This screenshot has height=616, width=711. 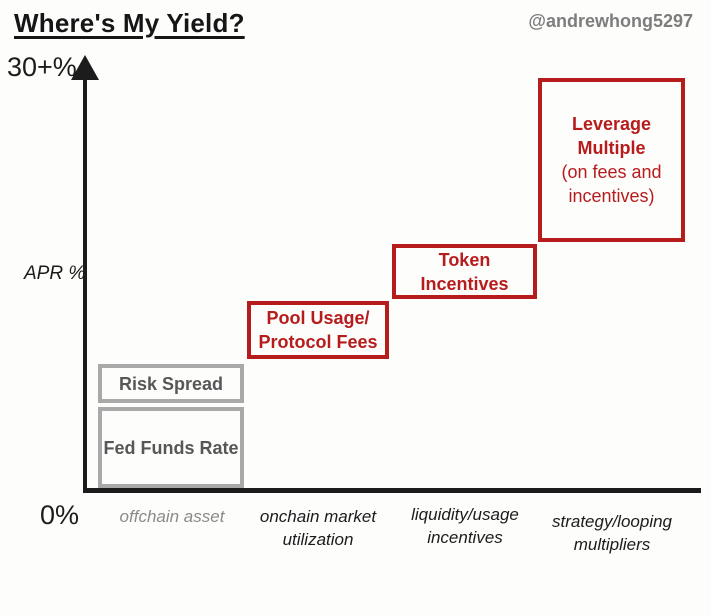 I want to click on author-handle: @andrewhong5297, so click(x=610, y=21).